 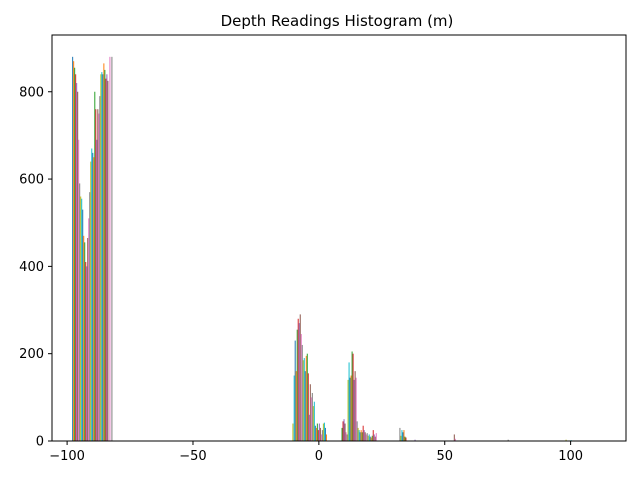 What do you see at coordinates (192, 456) in the screenshot?
I see `x-tick-label: −50` at bounding box center [192, 456].